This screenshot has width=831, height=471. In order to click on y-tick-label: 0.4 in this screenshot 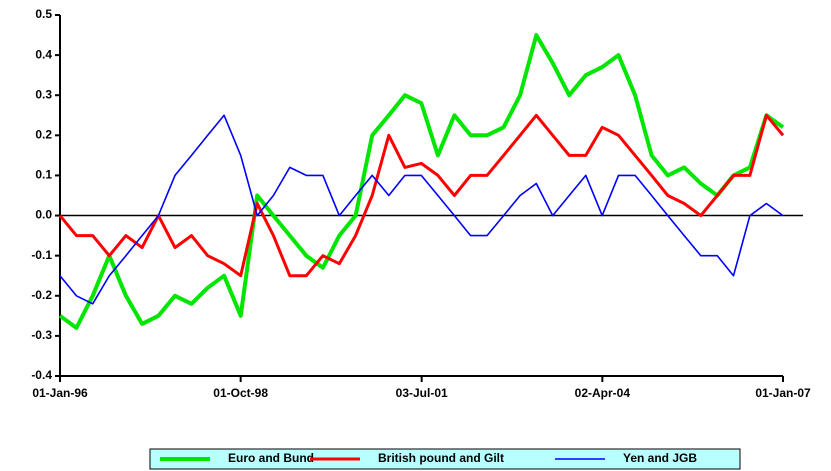, I will do `click(43, 54)`.